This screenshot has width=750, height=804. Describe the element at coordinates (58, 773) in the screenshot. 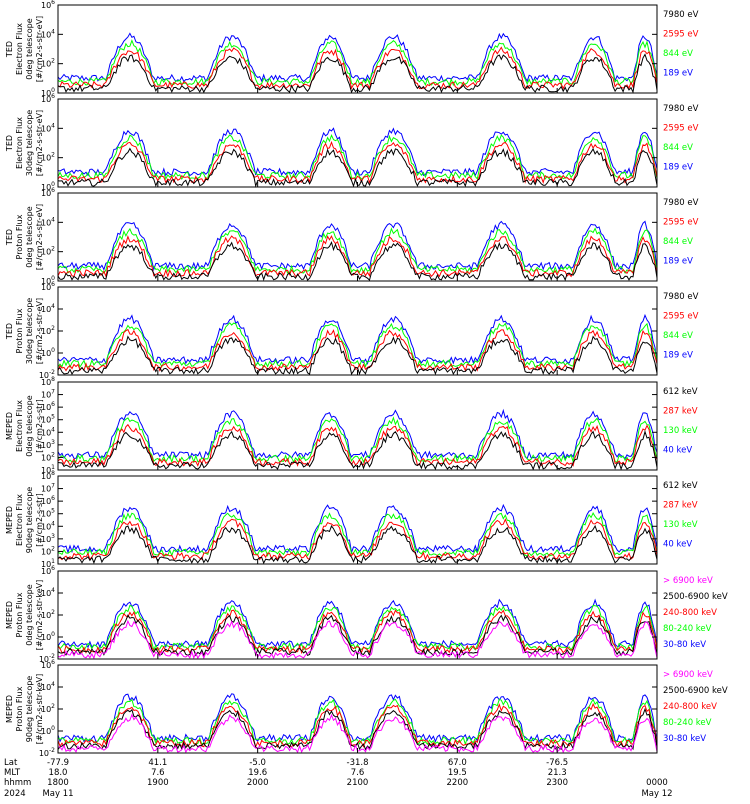

I see `x-tick-label: 18.0` at that location.